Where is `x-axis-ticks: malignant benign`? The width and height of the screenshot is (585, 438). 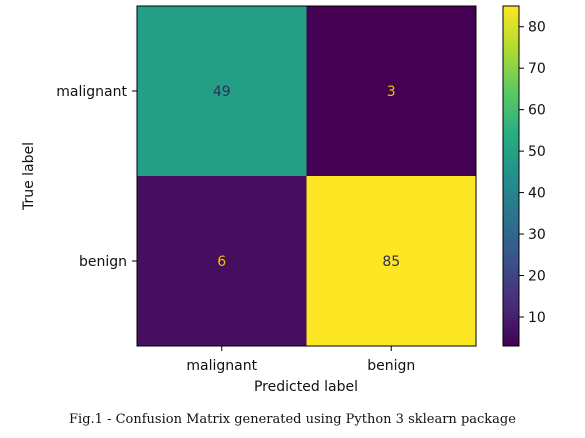
x-axis-ticks: malignant benign is located at coordinates (300, 360).